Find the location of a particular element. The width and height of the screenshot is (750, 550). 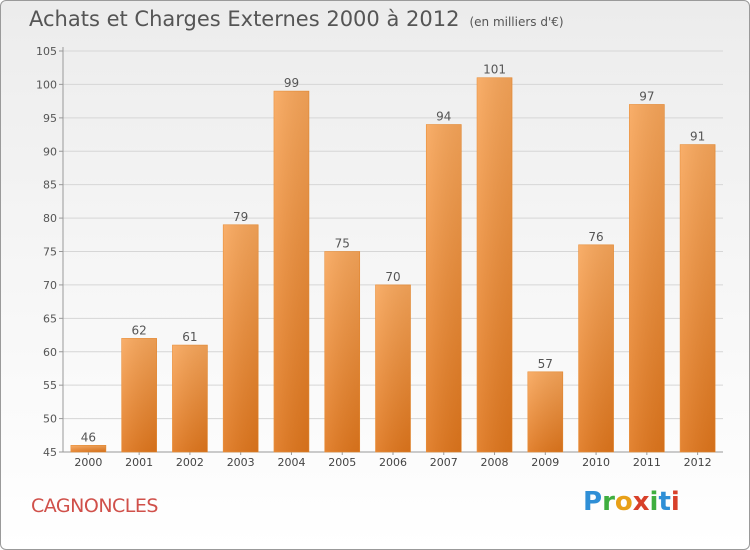

value-label: 79 is located at coordinates (240, 217).